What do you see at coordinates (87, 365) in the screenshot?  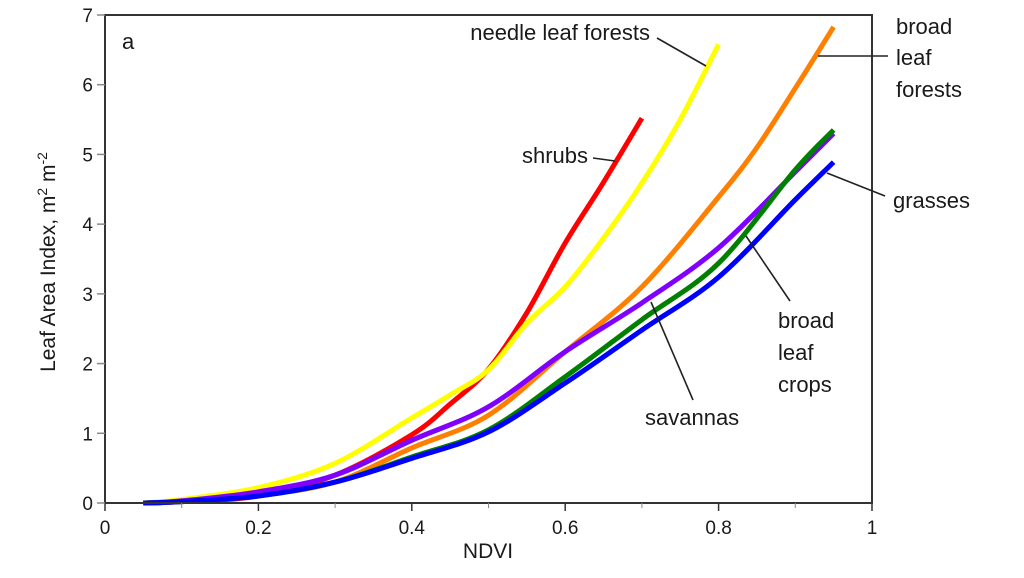 I see `y-tick-label: 2` at bounding box center [87, 365].